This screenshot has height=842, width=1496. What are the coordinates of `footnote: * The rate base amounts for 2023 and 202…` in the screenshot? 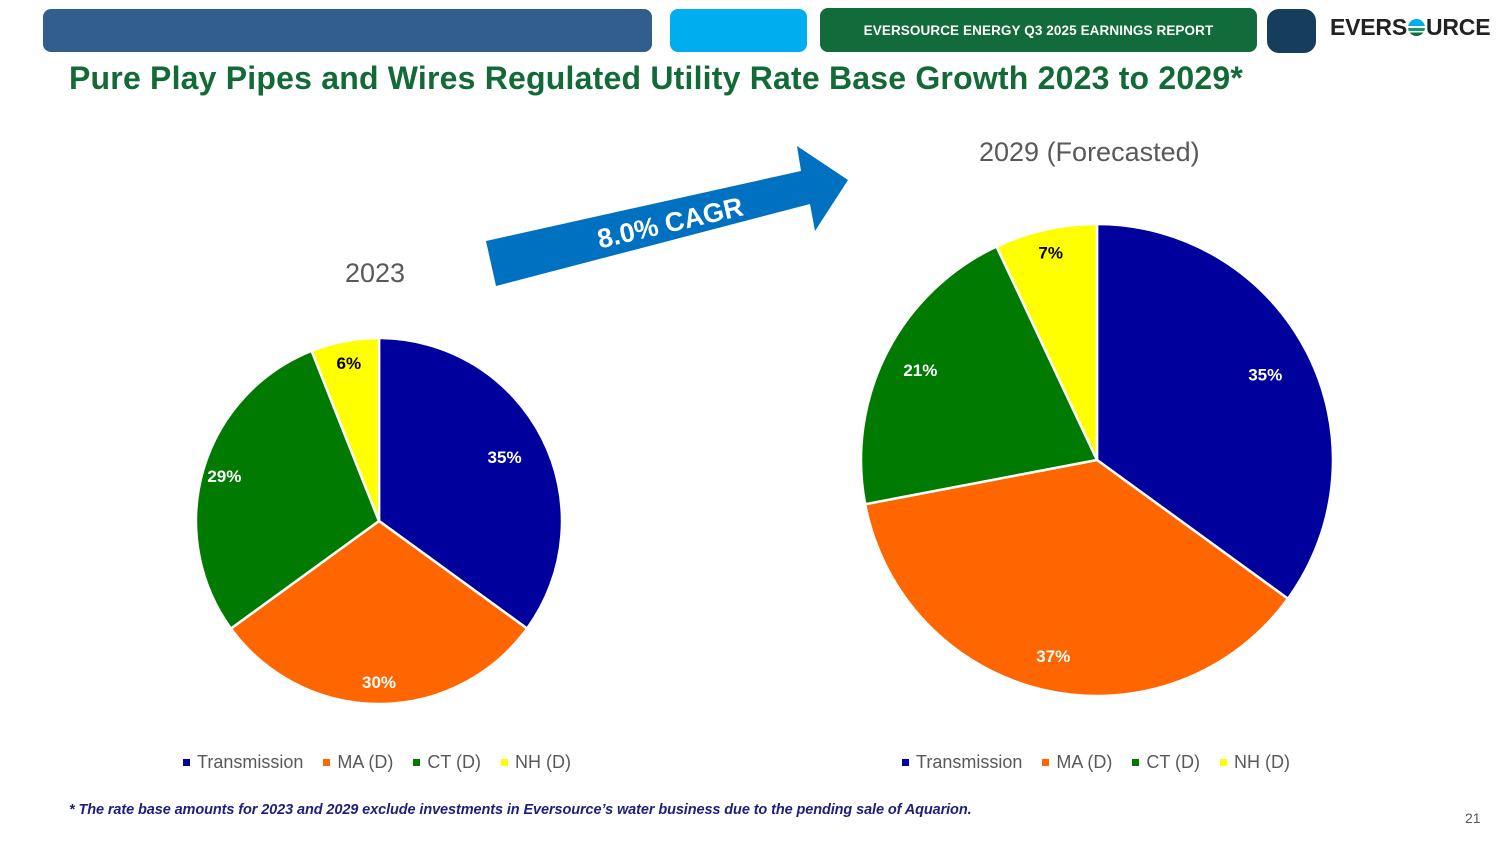 It's located at (520, 810).